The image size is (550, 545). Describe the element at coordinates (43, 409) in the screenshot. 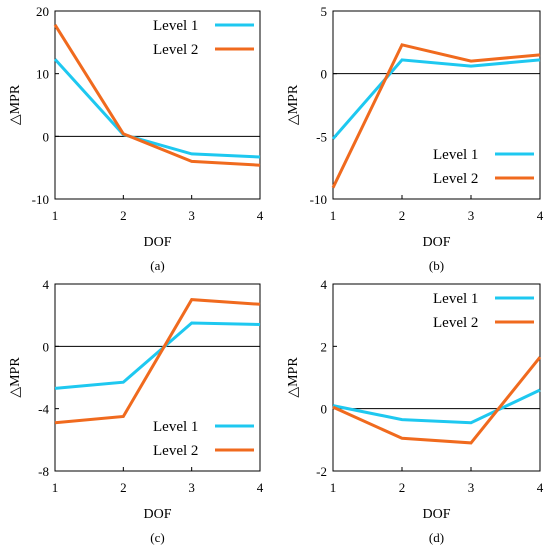

I see `y-tick-label: -4` at that location.